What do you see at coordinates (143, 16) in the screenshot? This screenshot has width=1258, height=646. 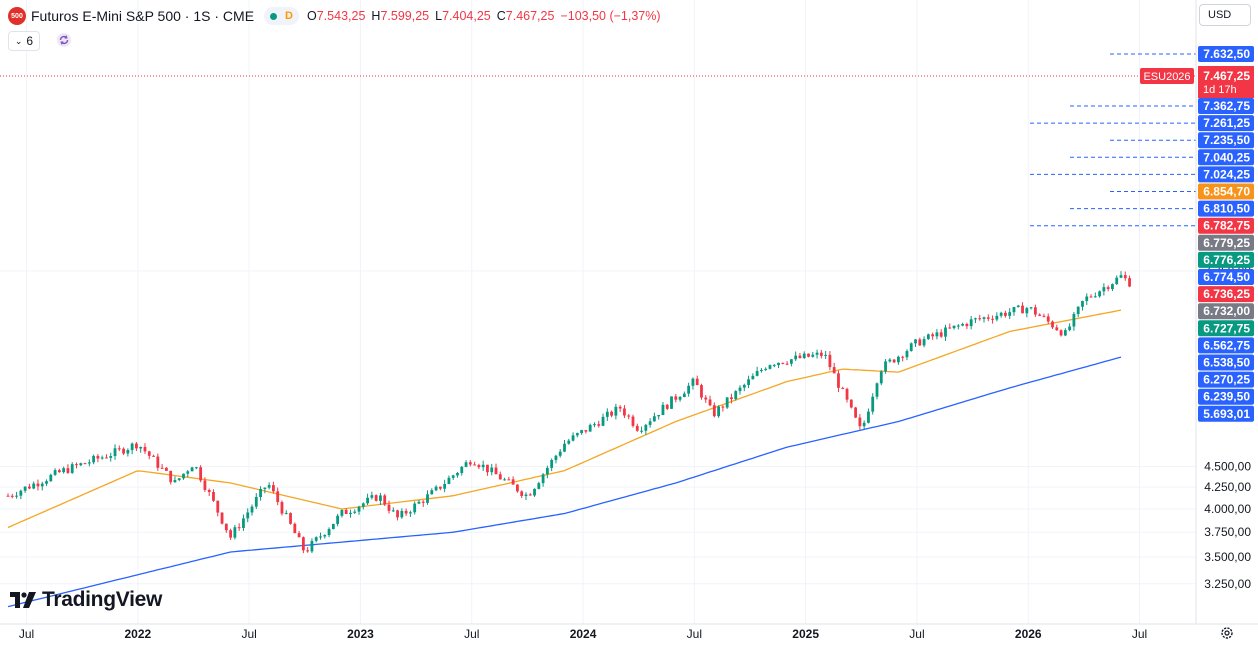 I see `symbol-title: Futuros E-Mini S&P 500 · 1S · CME` at bounding box center [143, 16].